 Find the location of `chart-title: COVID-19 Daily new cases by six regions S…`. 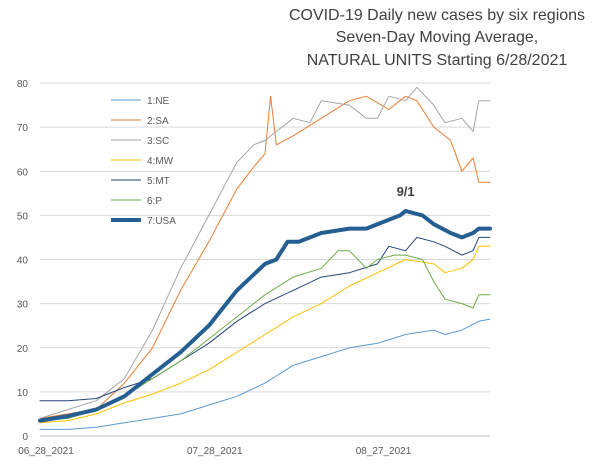

chart-title: COVID-19 Daily new cases by six regions S… is located at coordinates (437, 38).